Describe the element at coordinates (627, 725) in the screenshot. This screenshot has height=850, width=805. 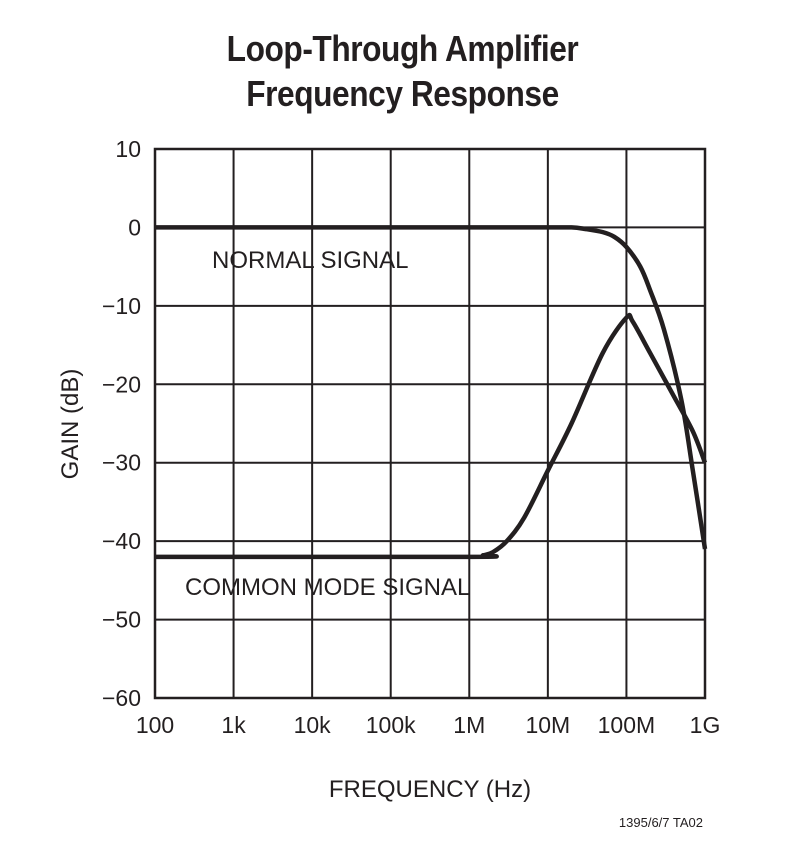
I see `x-tick-label: 100M` at that location.